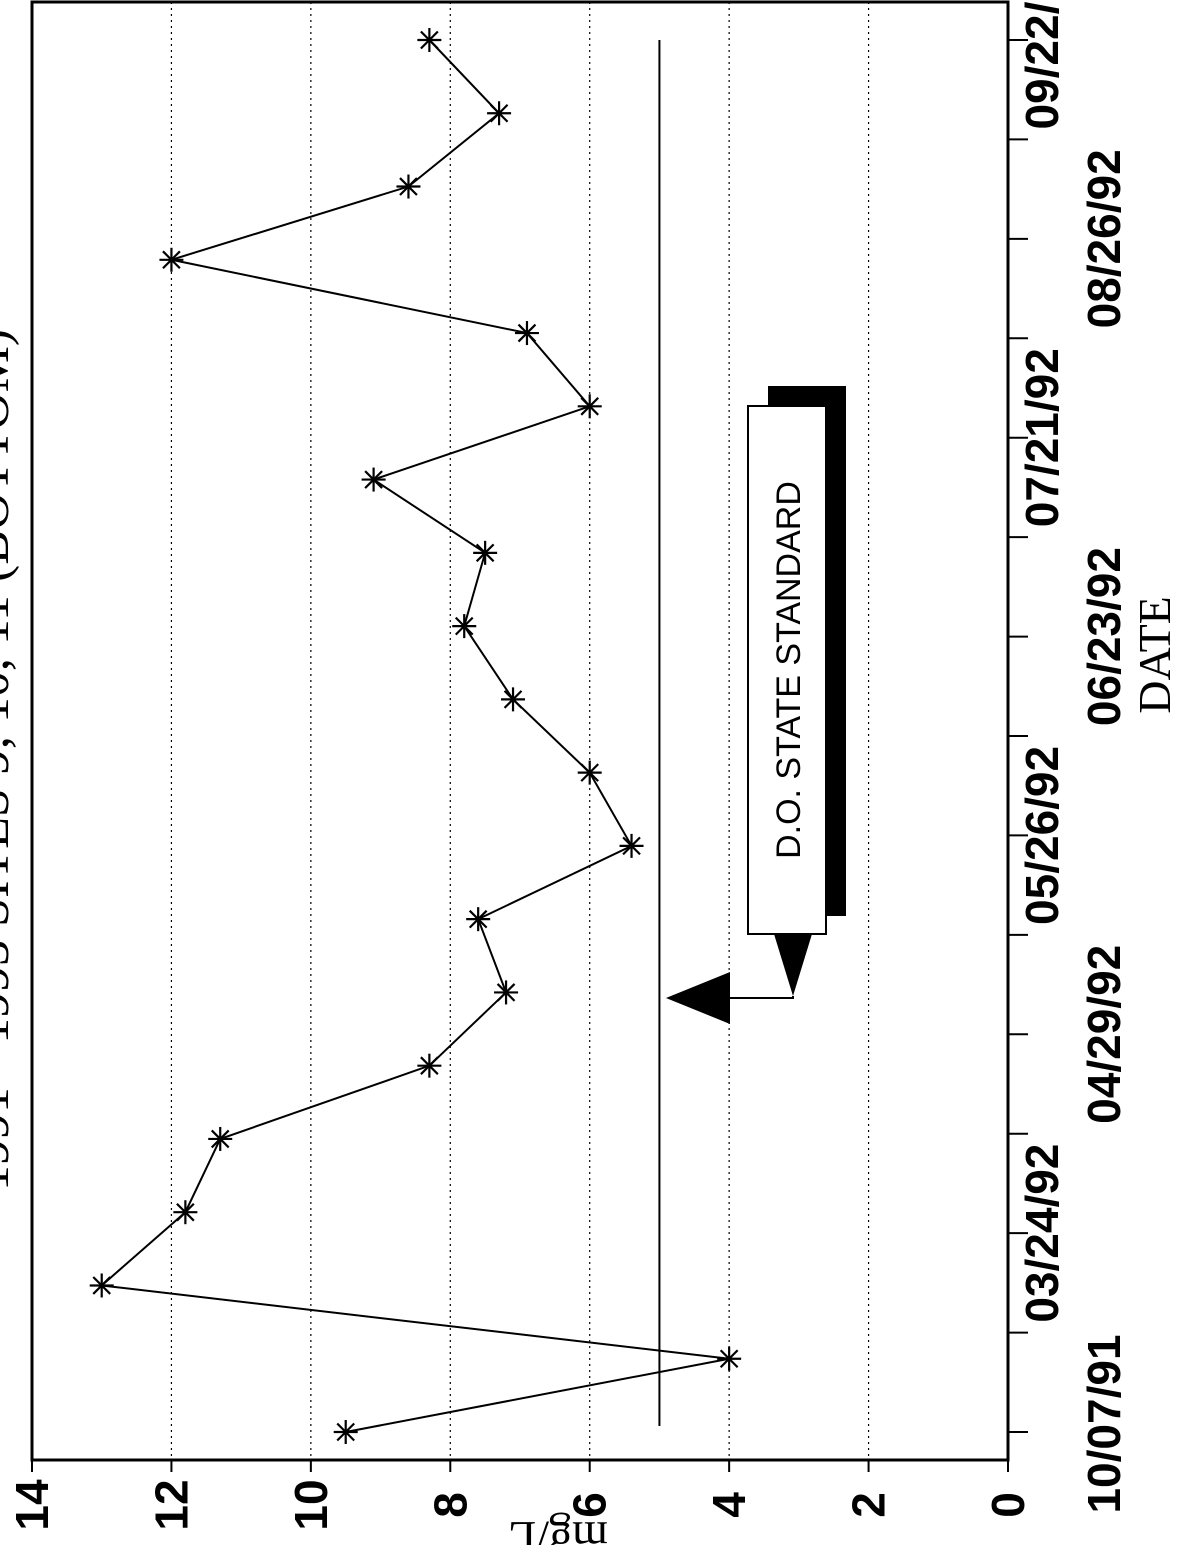 This screenshot has height=1545, width=1202. What do you see at coordinates (793, 965) in the screenshot?
I see `callout-tail` at bounding box center [793, 965].